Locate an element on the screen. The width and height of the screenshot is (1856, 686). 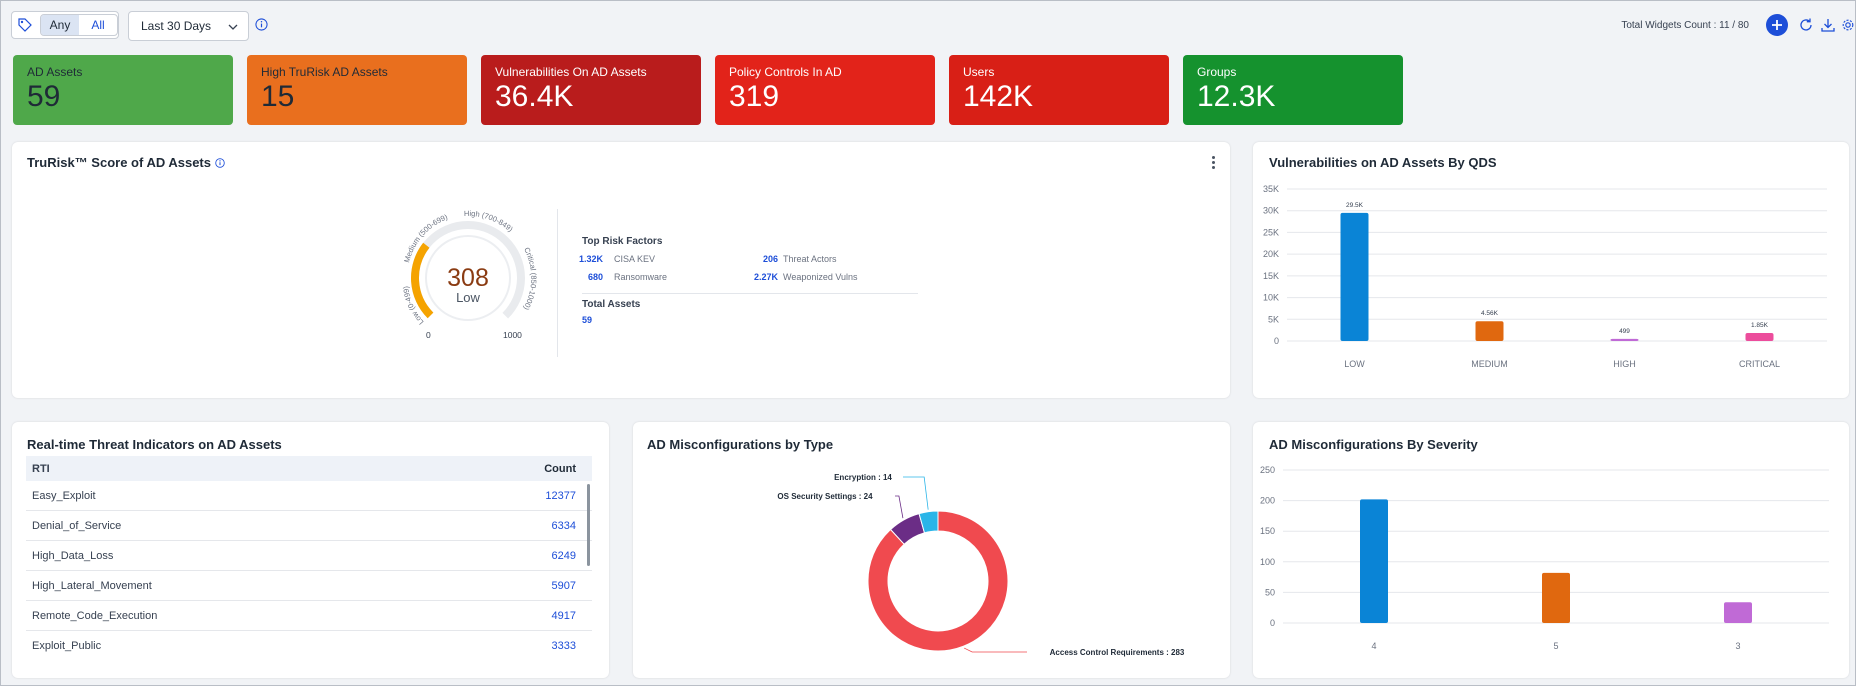
kpi-title: Vulnerabilities On AD Assets is located at coordinates (571, 72).